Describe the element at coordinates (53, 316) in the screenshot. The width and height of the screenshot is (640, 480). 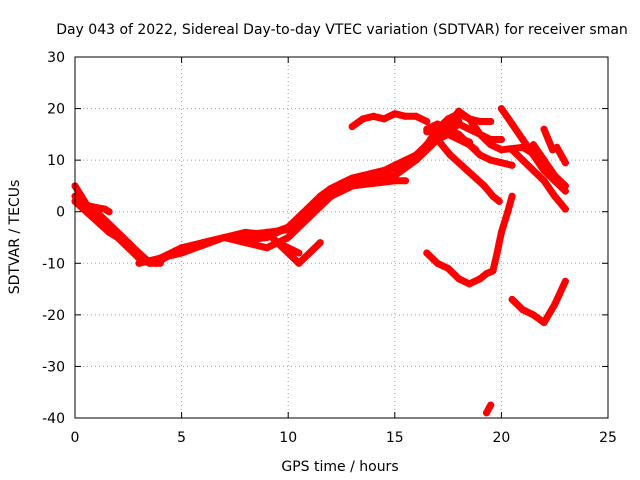
I see `y-tick-label: -20` at that location.